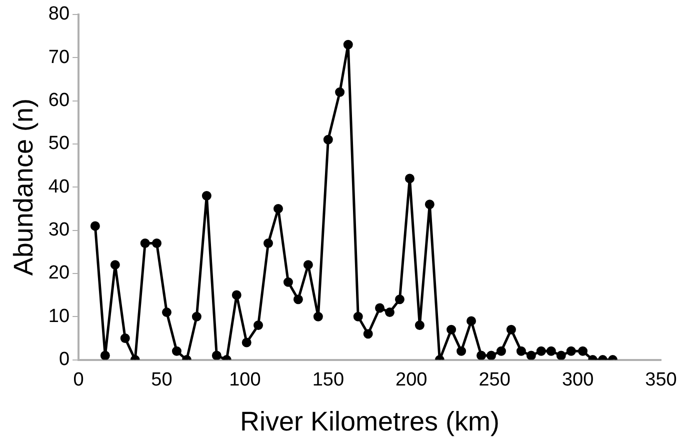 This screenshot has height=448, width=681. Describe the element at coordinates (661, 379) in the screenshot. I see `x-tick-label: 350` at that location.